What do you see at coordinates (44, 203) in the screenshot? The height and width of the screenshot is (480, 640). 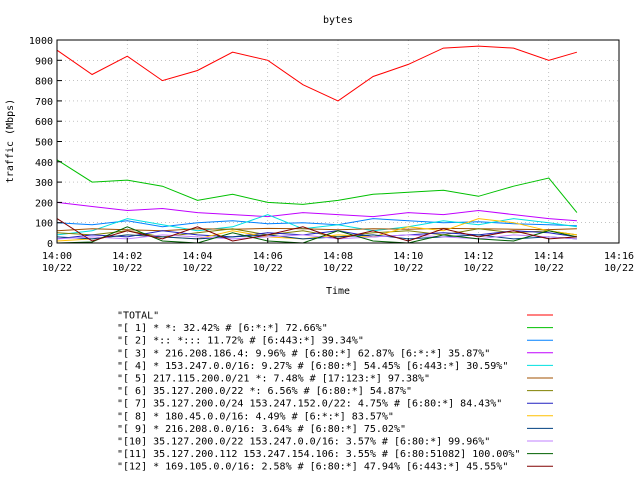 I see `y-tick-label: 200` at bounding box center [44, 203].